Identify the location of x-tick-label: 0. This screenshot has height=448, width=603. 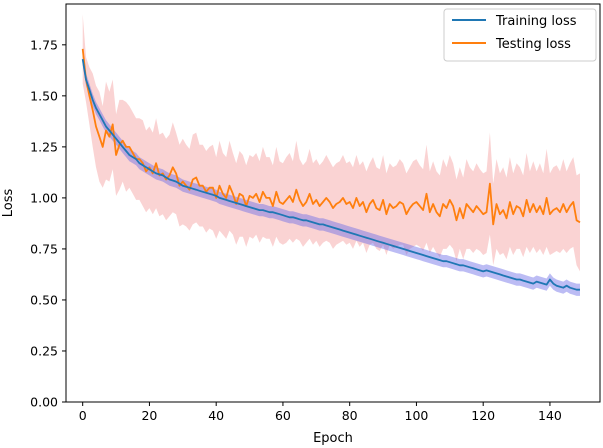
(83, 415).